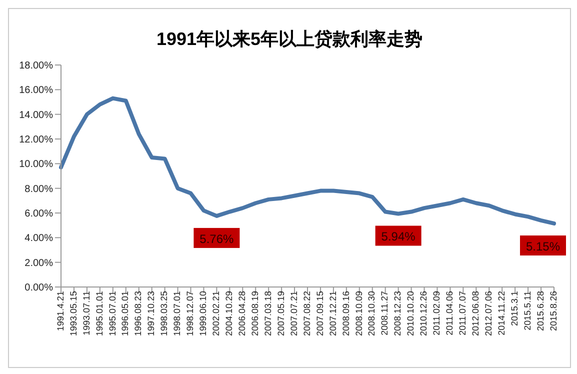 This screenshot has height=374, width=577. What do you see at coordinates (281, 313) in the screenshot?
I see `x-tick-label: 2007.05.19` at bounding box center [281, 313].